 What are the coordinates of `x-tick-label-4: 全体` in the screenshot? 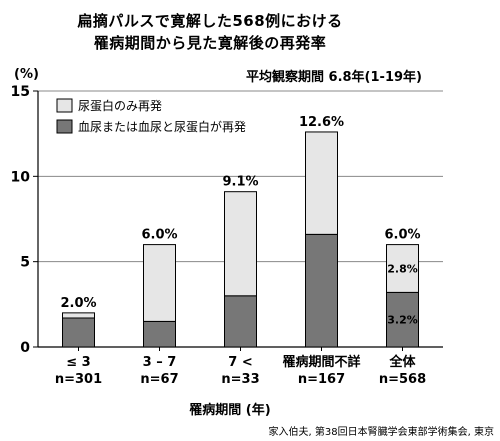 It's located at (402, 362).